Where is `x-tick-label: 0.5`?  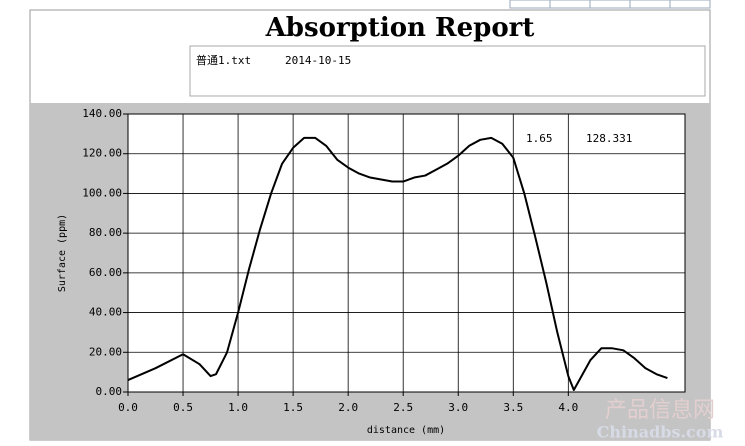
x-tick-label: 0.5 is located at coordinates (183, 407).